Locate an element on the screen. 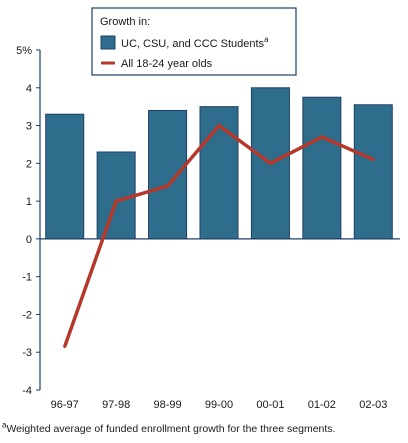 Image resolution: width=408 pixels, height=443 pixels. x-tick-label: 02-03 is located at coordinates (373, 405).